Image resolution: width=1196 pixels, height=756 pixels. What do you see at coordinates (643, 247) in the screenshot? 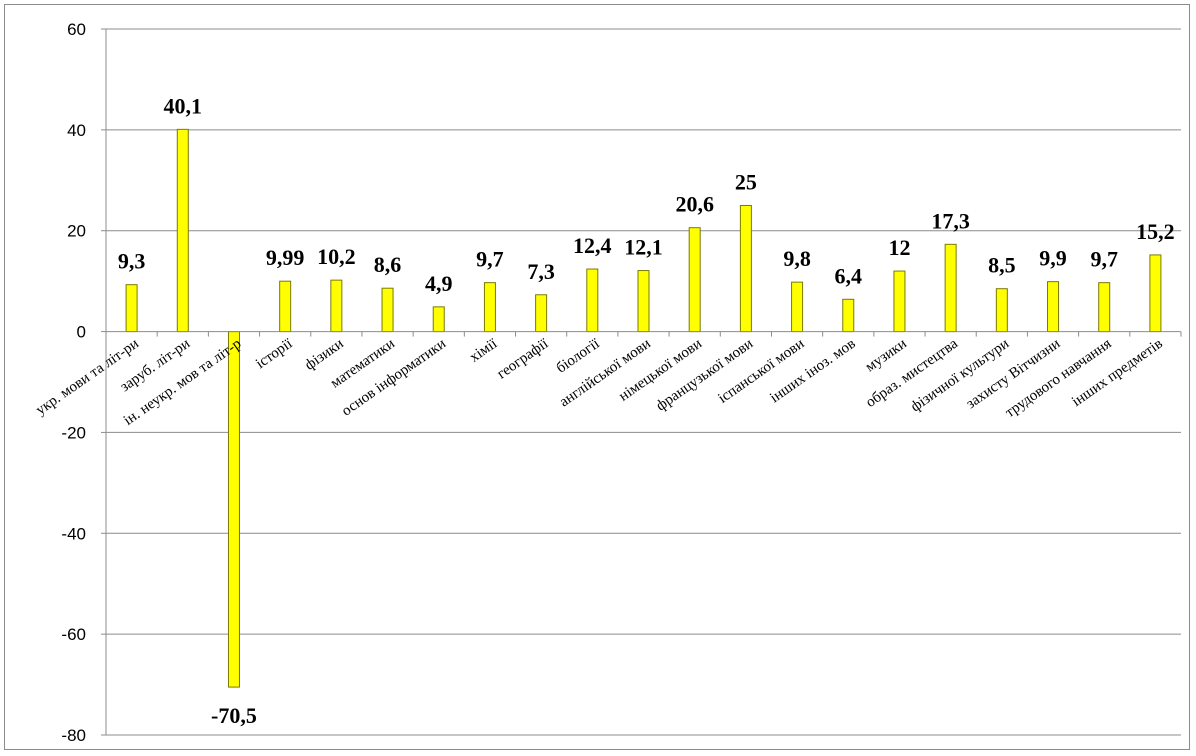
I see `data-label: 12,1` at bounding box center [643, 247].